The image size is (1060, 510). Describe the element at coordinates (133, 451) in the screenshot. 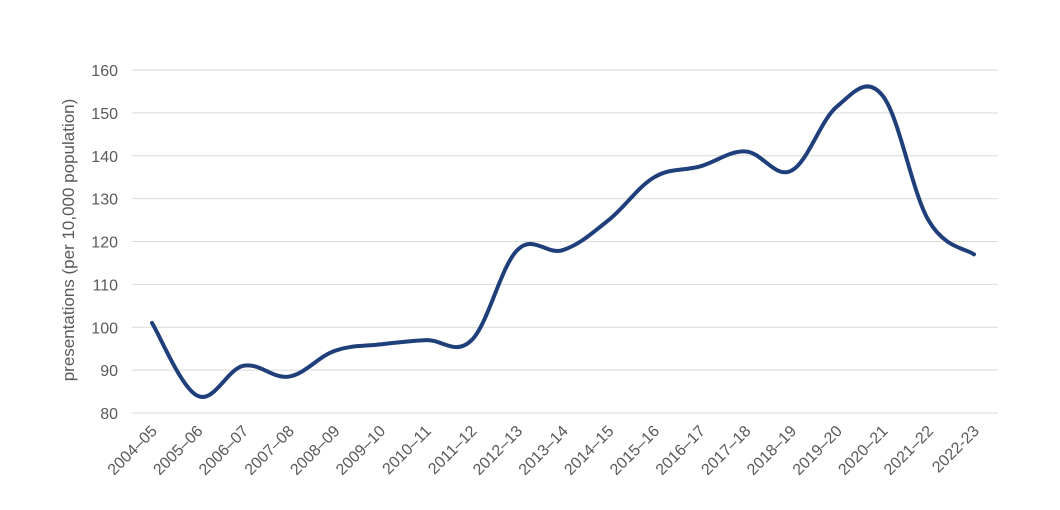

I see `x-tick-label: 2004–05` at that location.